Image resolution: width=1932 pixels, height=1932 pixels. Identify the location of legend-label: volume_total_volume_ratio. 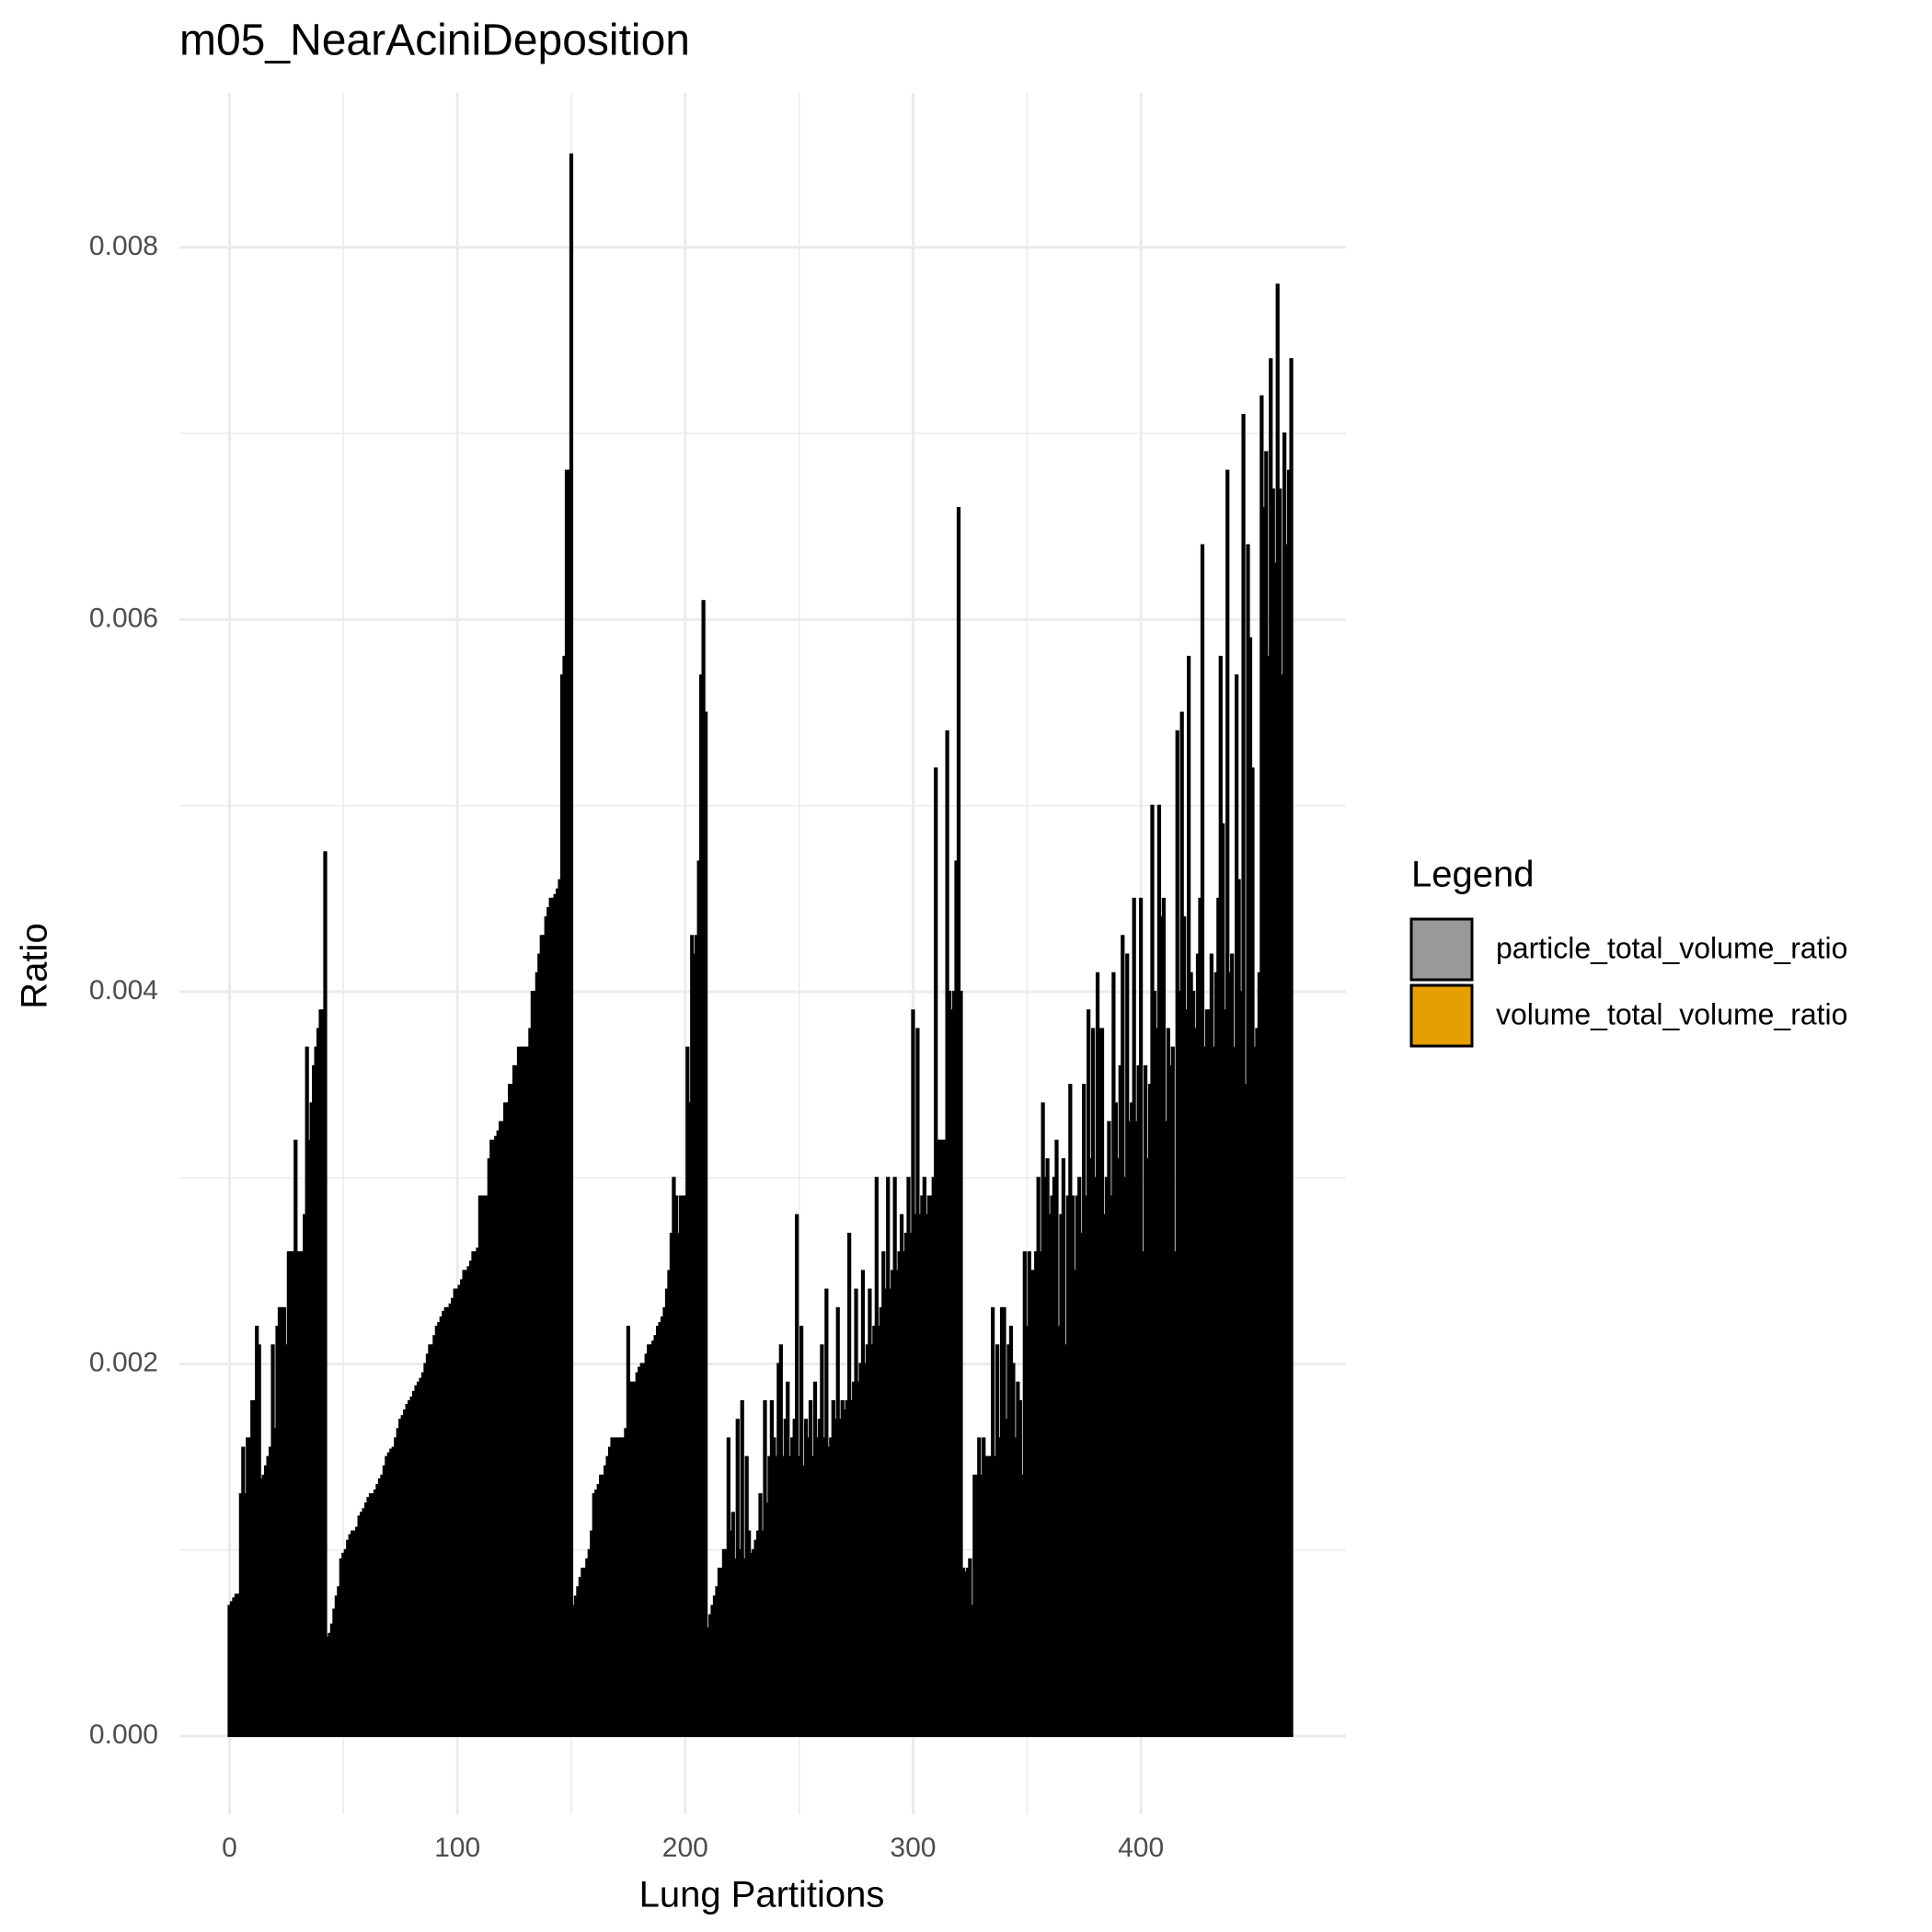
(1671, 1014).